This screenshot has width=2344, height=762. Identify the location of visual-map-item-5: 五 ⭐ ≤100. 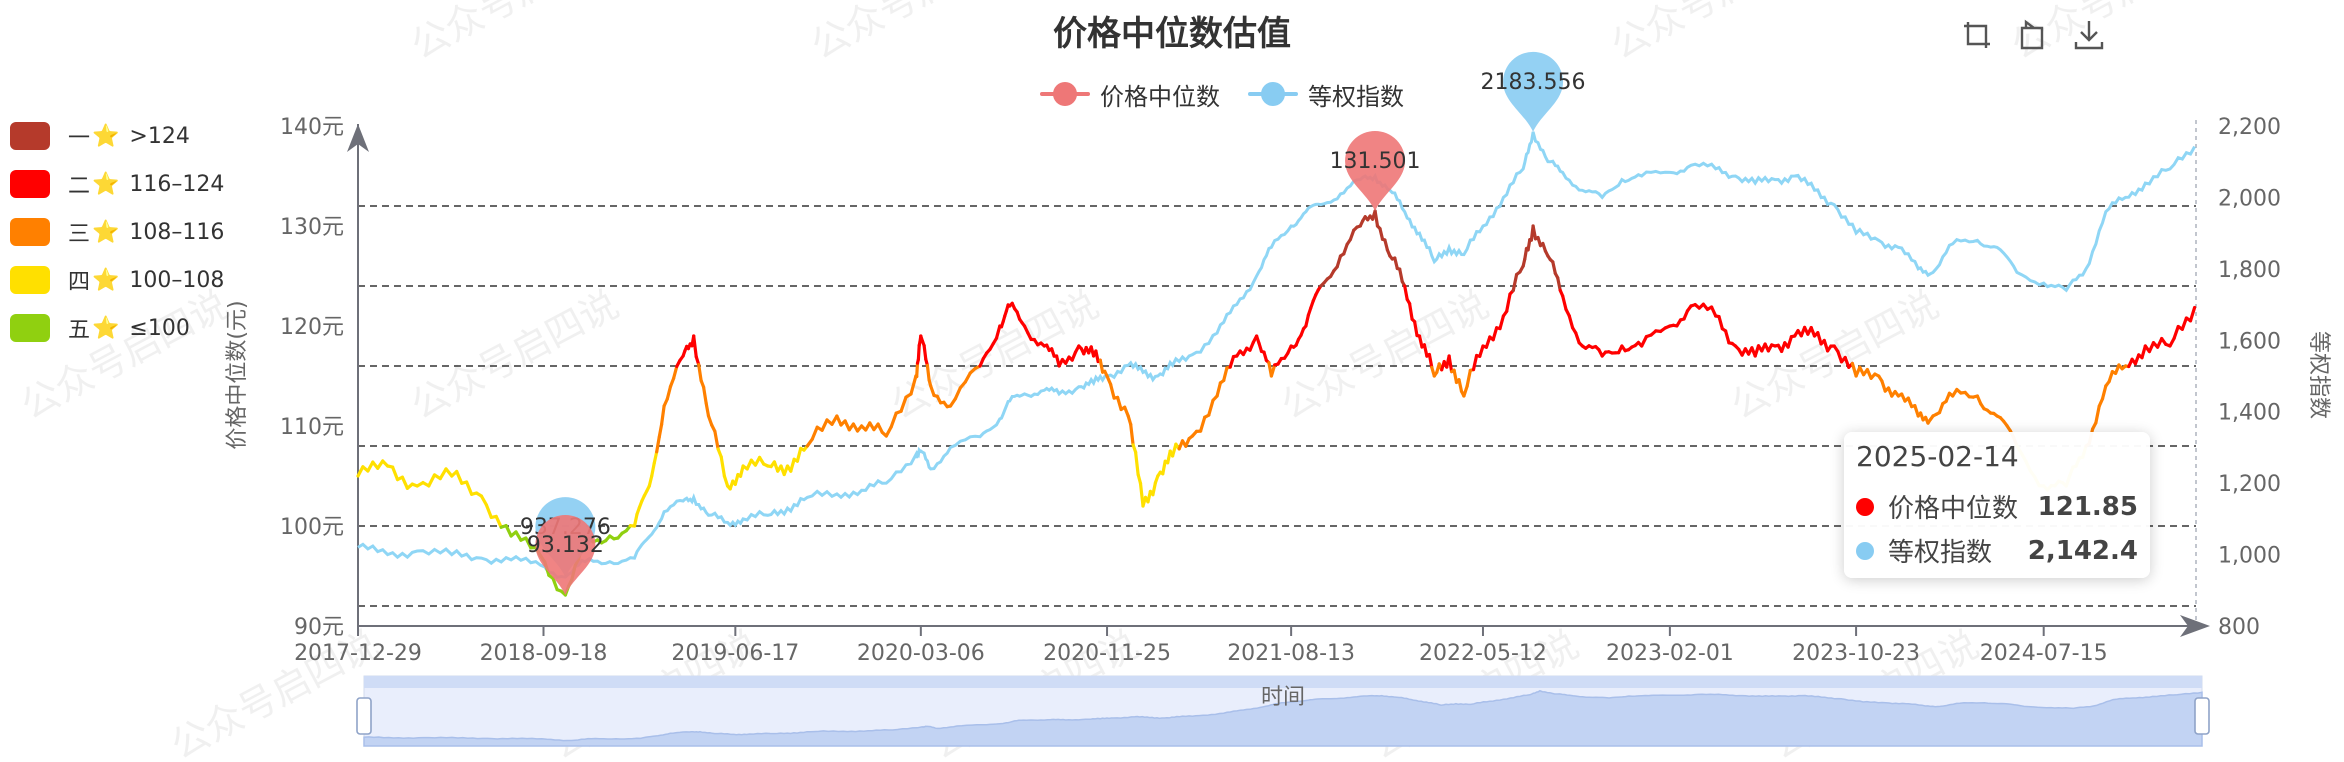
(117, 328).